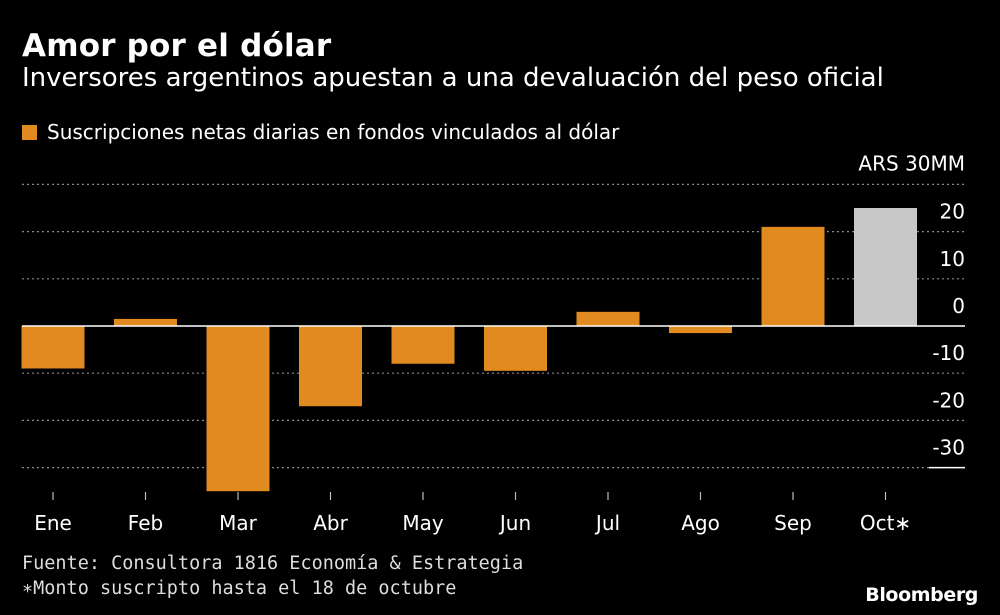 The width and height of the screenshot is (1000, 615). I want to click on y-tick-label: -20, so click(948, 400).